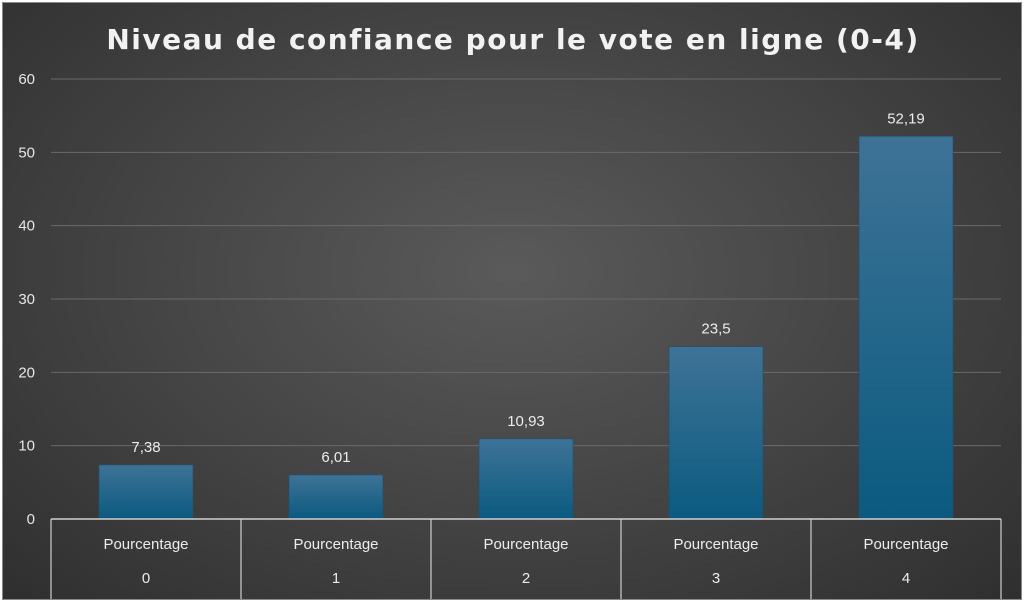 Image resolution: width=1024 pixels, height=602 pixels. I want to click on y-tick-label: 30, so click(26, 299).